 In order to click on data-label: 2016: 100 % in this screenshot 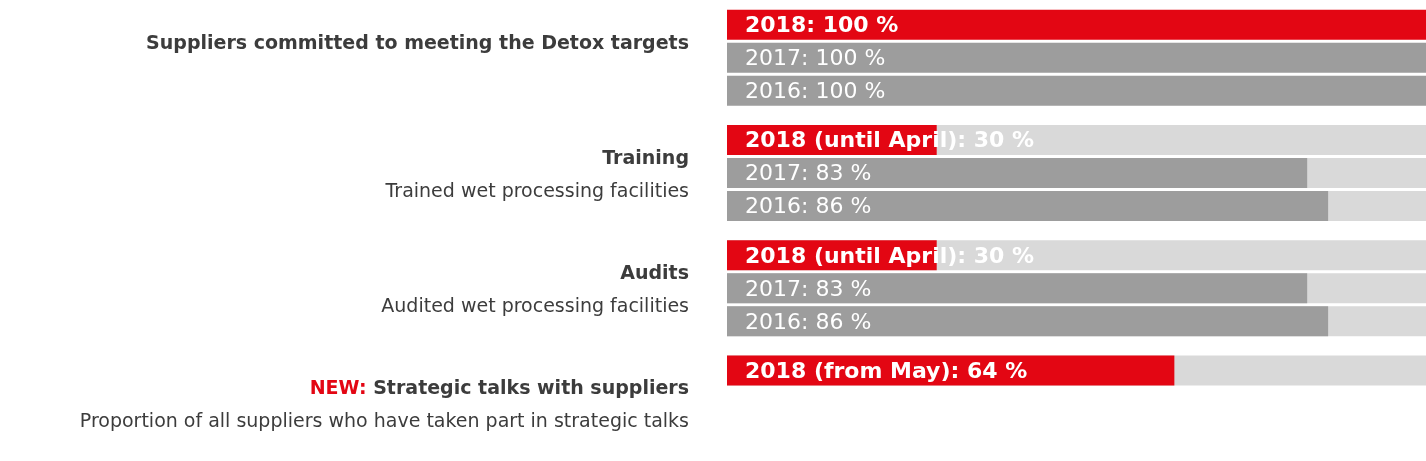, I will do `click(815, 91)`.